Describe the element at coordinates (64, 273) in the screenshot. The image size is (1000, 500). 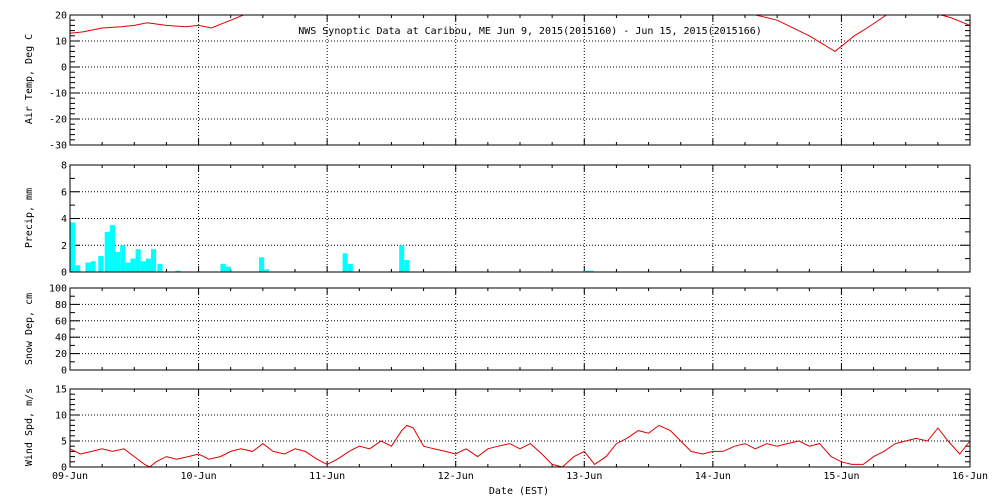
I see `panel-1-ytick-label: 0` at that location.